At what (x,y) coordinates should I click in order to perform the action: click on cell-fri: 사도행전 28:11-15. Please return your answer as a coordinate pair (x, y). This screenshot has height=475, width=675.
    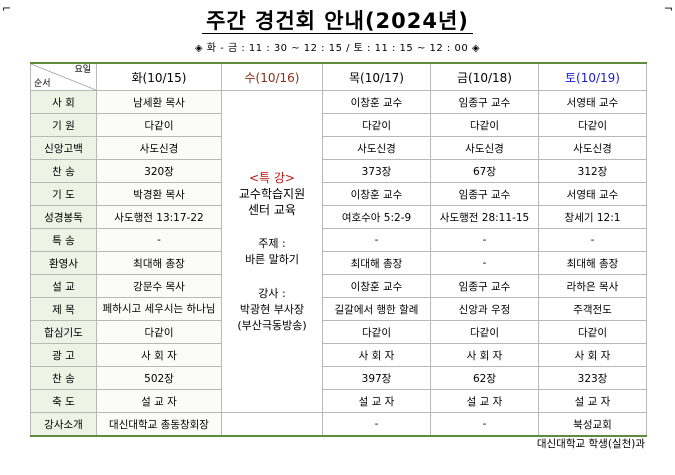
    Looking at the image, I should click on (484, 217).